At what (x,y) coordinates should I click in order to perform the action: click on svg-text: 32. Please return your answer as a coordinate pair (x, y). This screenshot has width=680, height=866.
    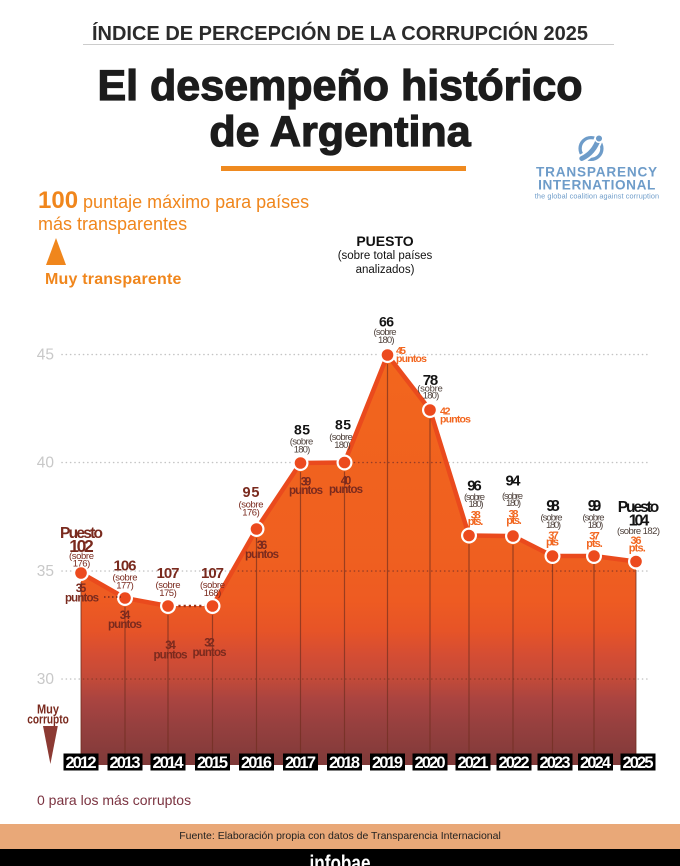
    Looking at the image, I should click on (209, 644).